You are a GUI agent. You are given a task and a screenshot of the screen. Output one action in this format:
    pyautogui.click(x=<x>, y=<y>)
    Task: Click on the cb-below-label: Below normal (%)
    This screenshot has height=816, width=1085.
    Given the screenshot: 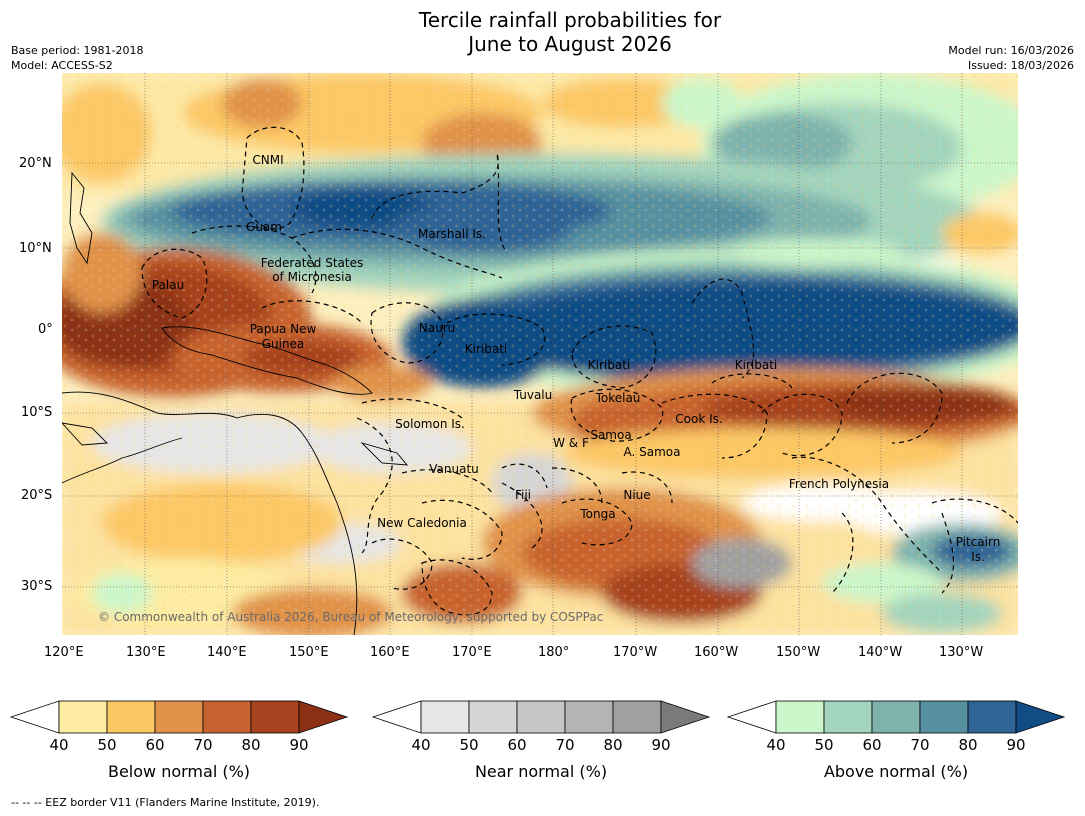 What is the action you would take?
    pyautogui.click(x=179, y=771)
    